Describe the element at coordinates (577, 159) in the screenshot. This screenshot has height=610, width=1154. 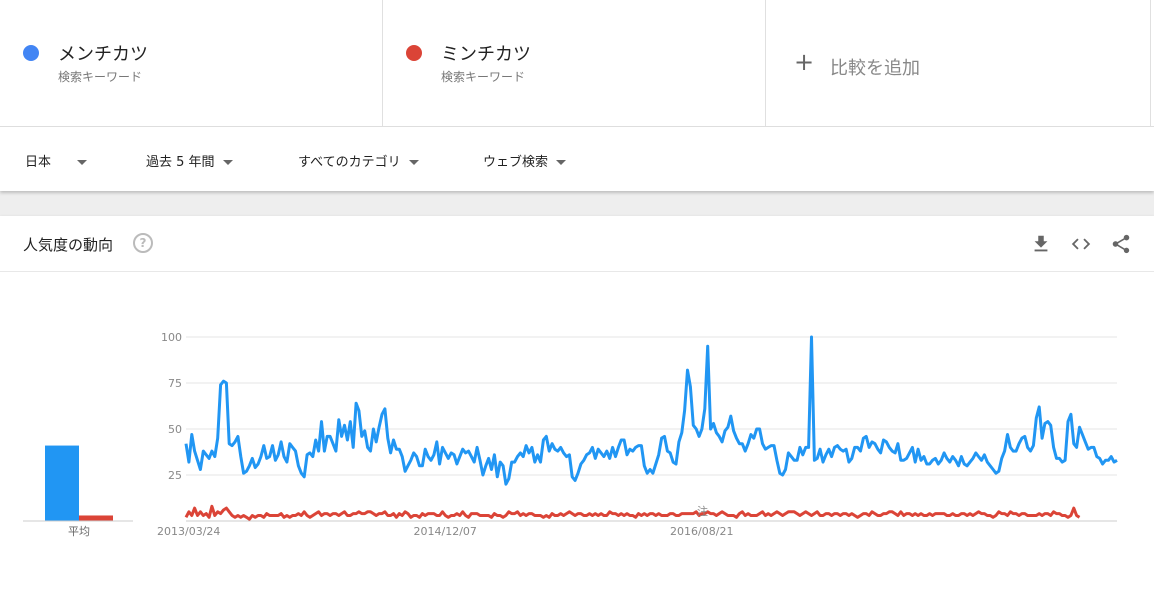
I see `filters-bar: 日本 過去 5 年間 すべてのカテゴリ ウェブ検索` at that location.